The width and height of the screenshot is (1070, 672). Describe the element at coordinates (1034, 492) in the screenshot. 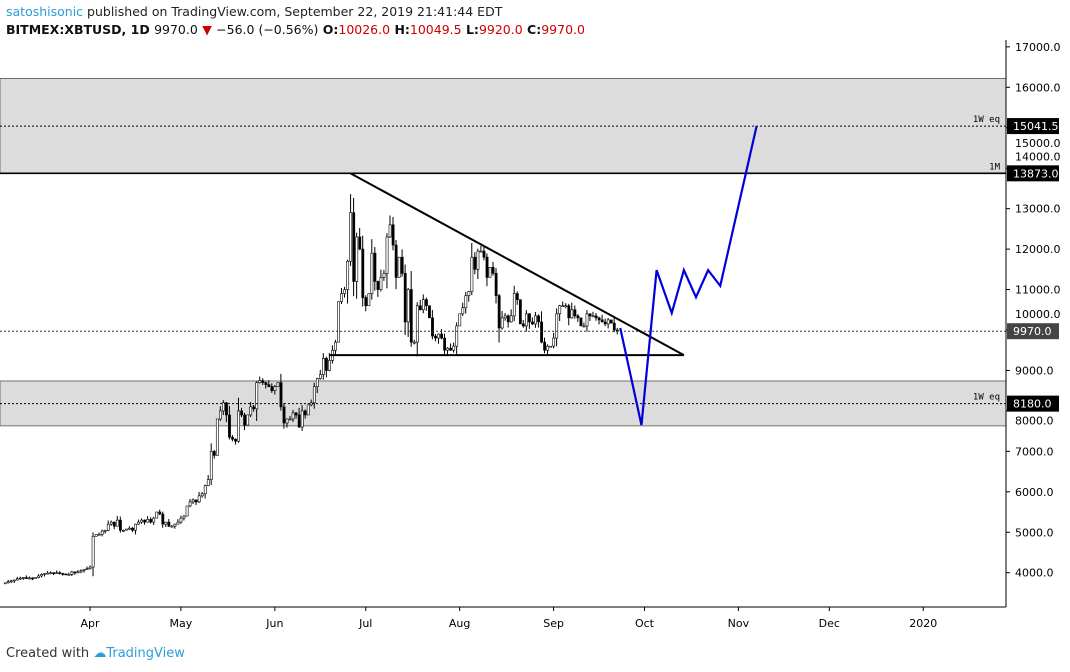

I see `y-tick-label: 6000.0` at that location.